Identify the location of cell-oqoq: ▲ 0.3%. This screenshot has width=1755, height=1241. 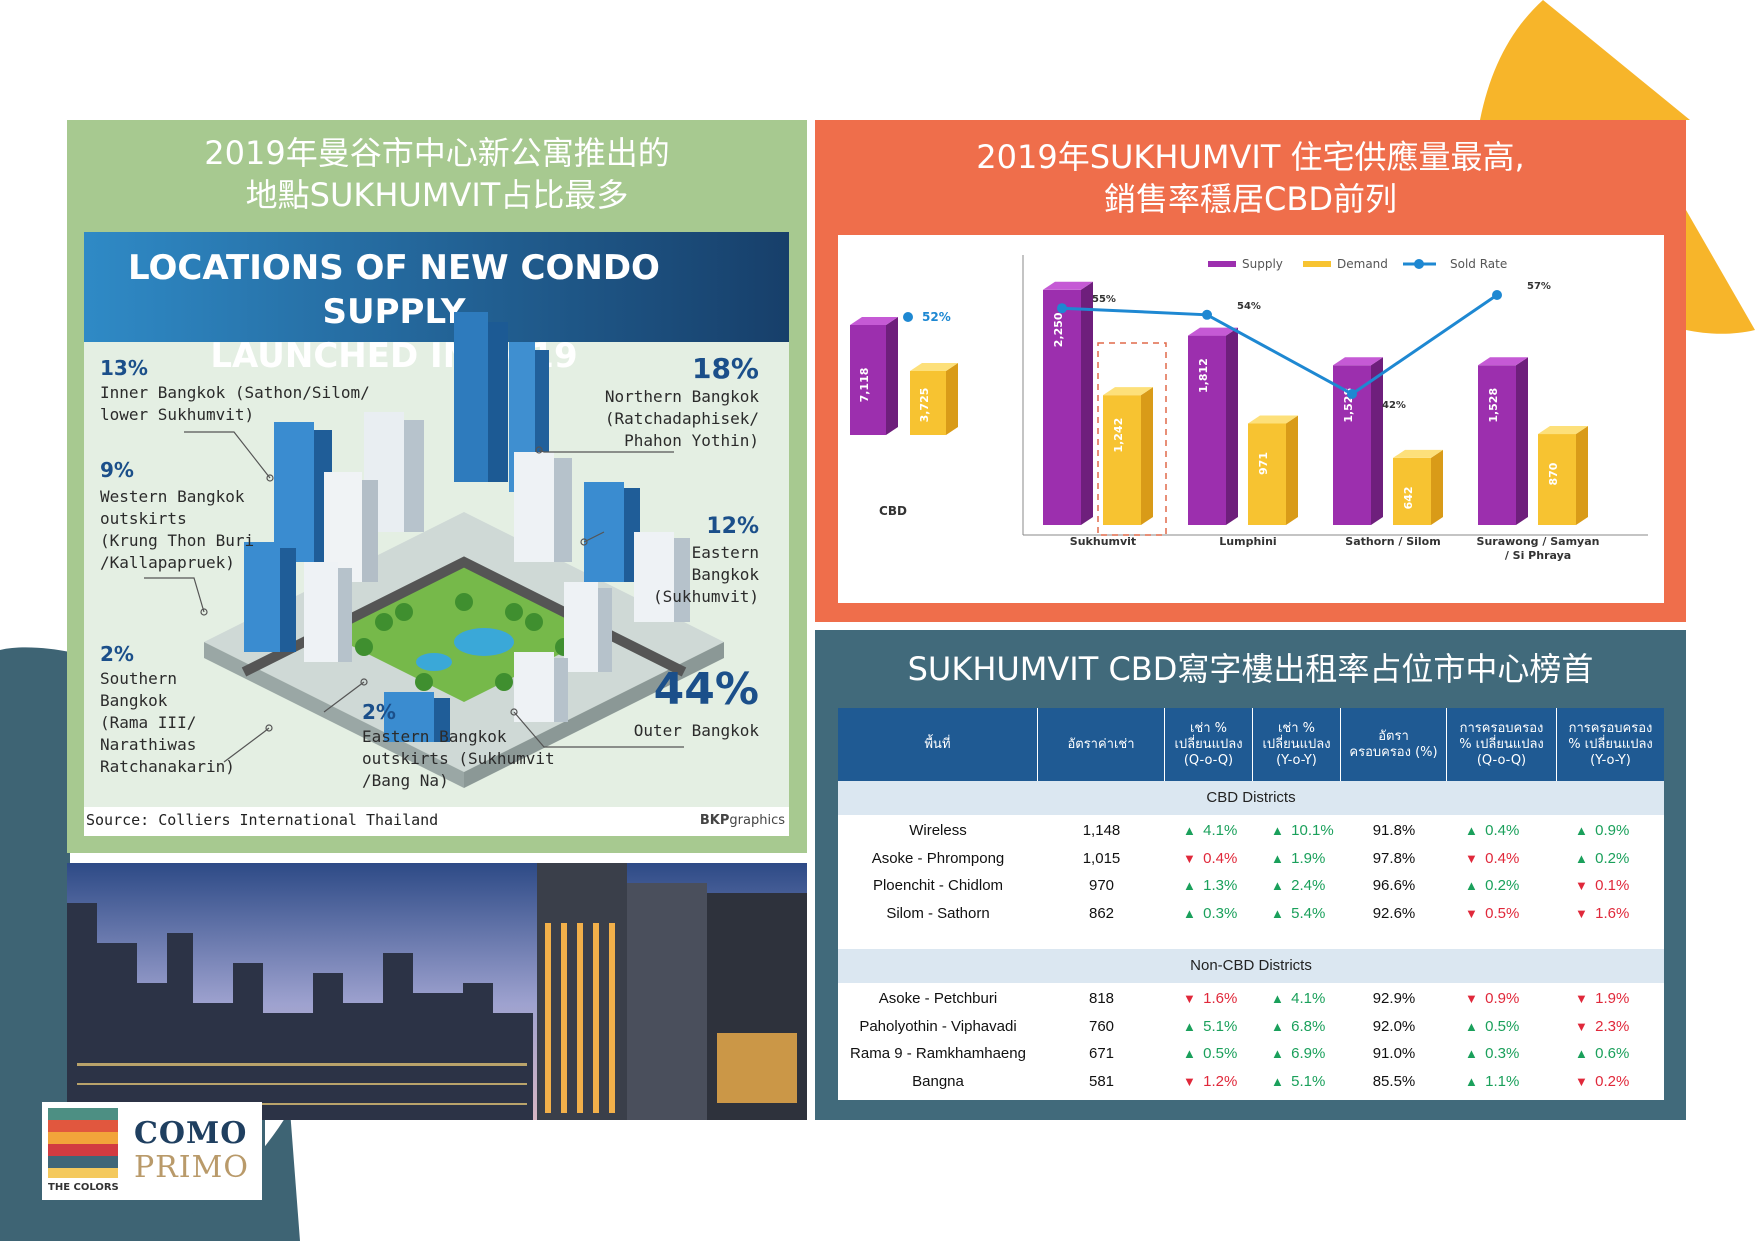
(1511, 1054).